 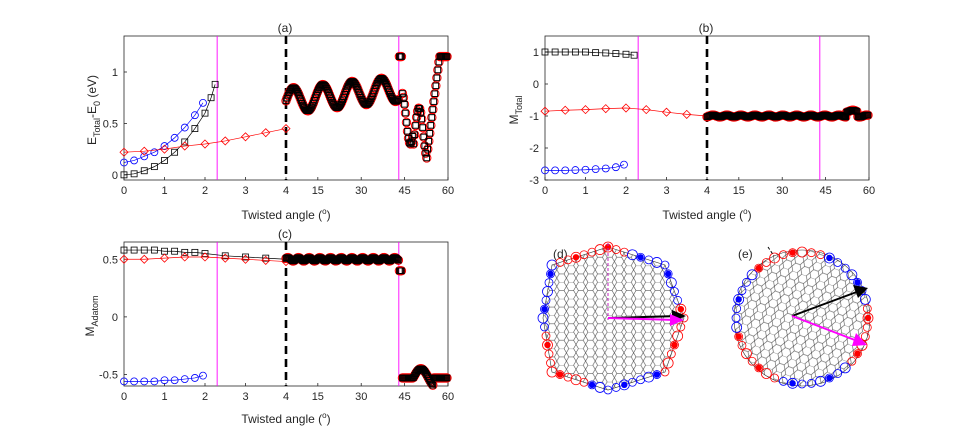 I want to click on x-tick-label: 4, so click(x=707, y=191).